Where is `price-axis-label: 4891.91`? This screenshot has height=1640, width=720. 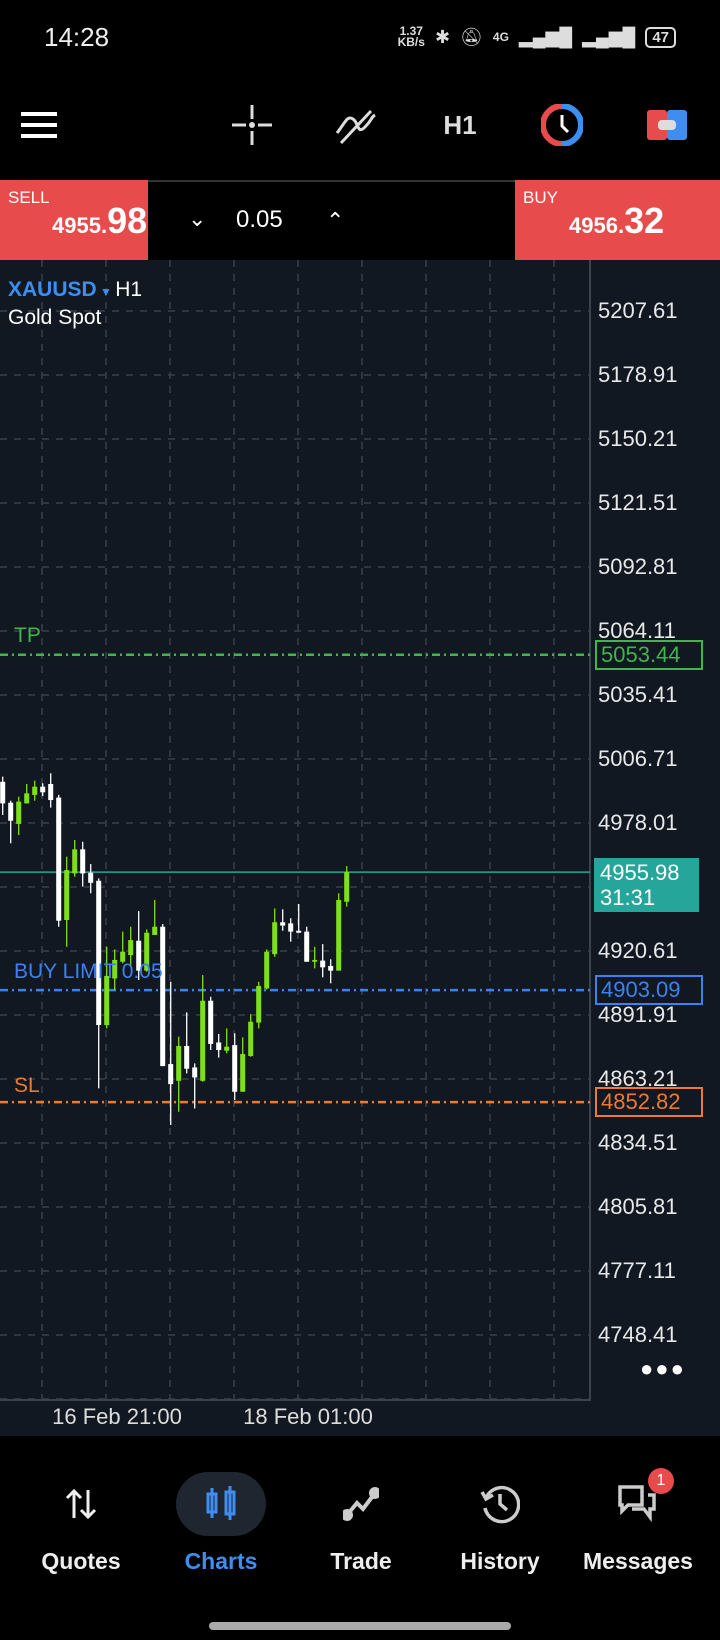 price-axis-label: 4891.91 is located at coordinates (638, 1014).